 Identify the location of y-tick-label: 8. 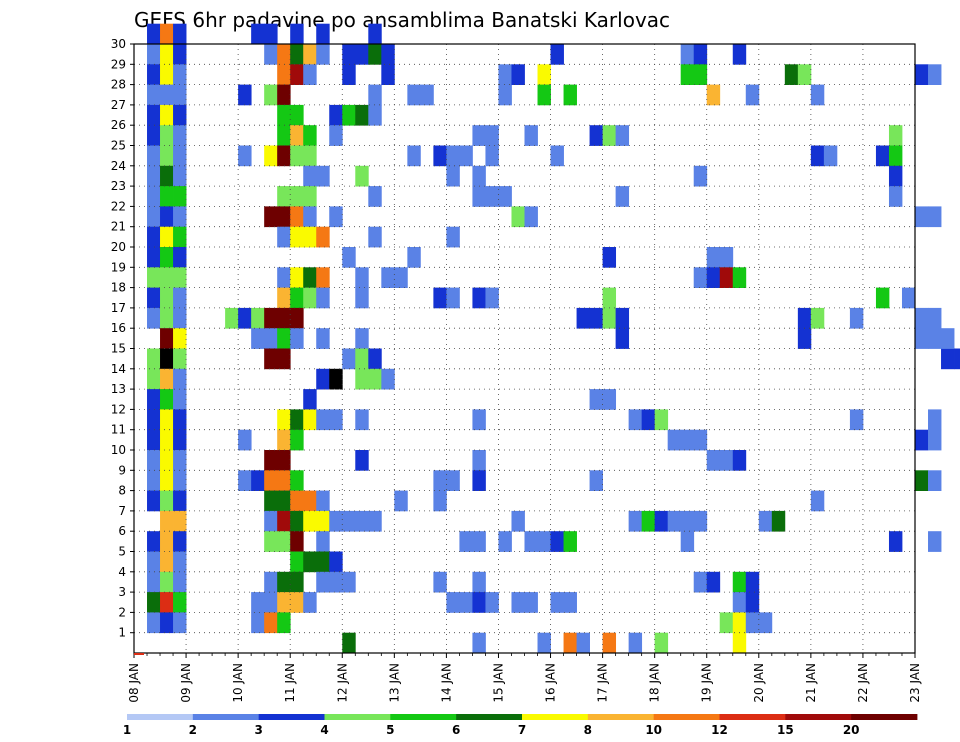
(122, 491).